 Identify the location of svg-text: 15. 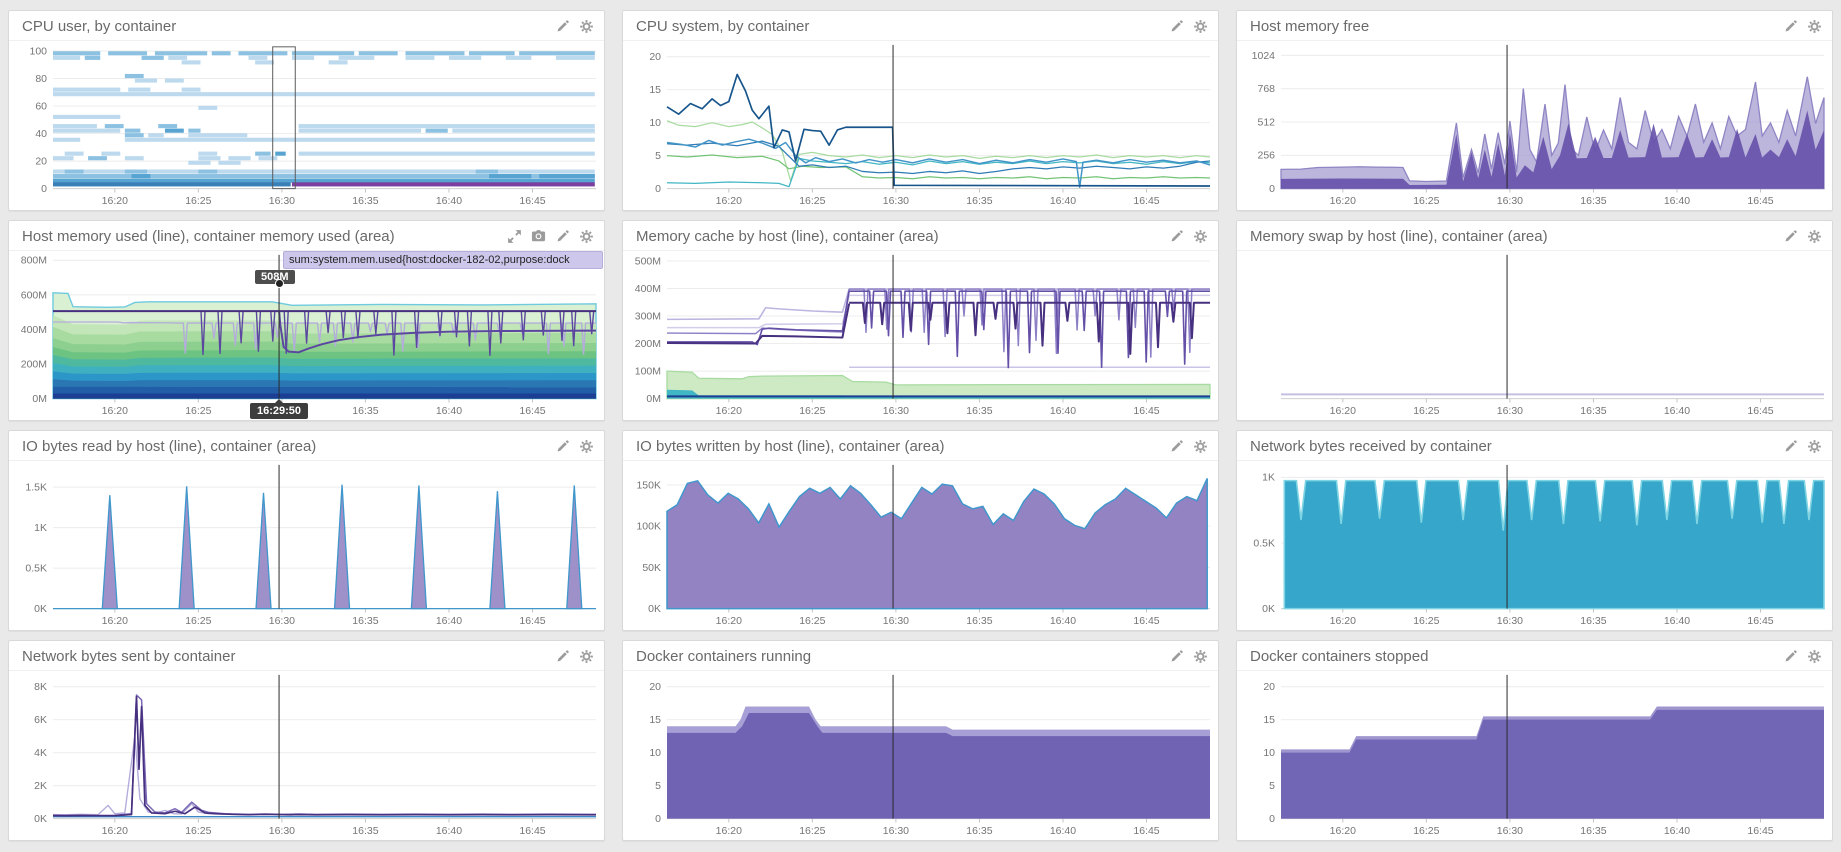
(655, 720).